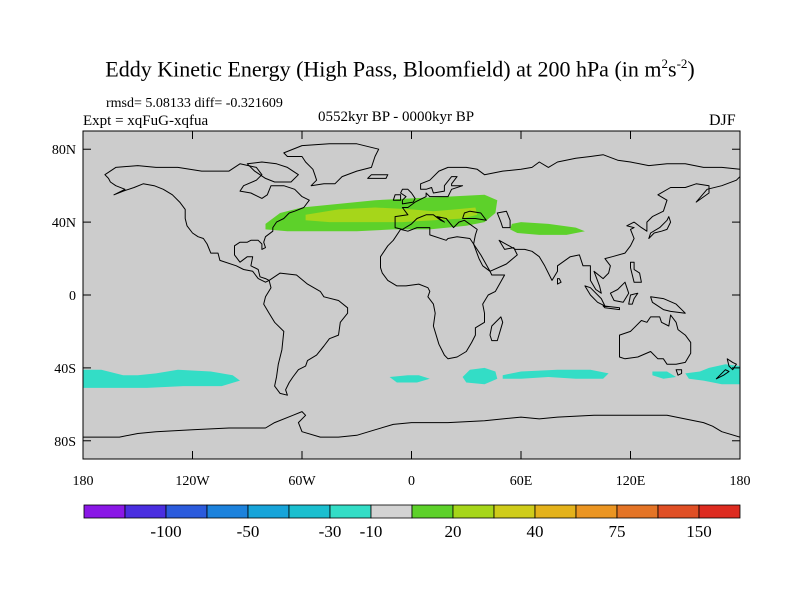  What do you see at coordinates (535, 531) in the screenshot?
I see `colorbar-label: 40` at bounding box center [535, 531].